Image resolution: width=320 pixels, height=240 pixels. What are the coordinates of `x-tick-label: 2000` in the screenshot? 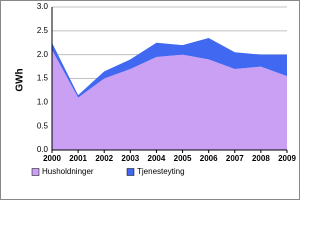 It's located at (52, 158).